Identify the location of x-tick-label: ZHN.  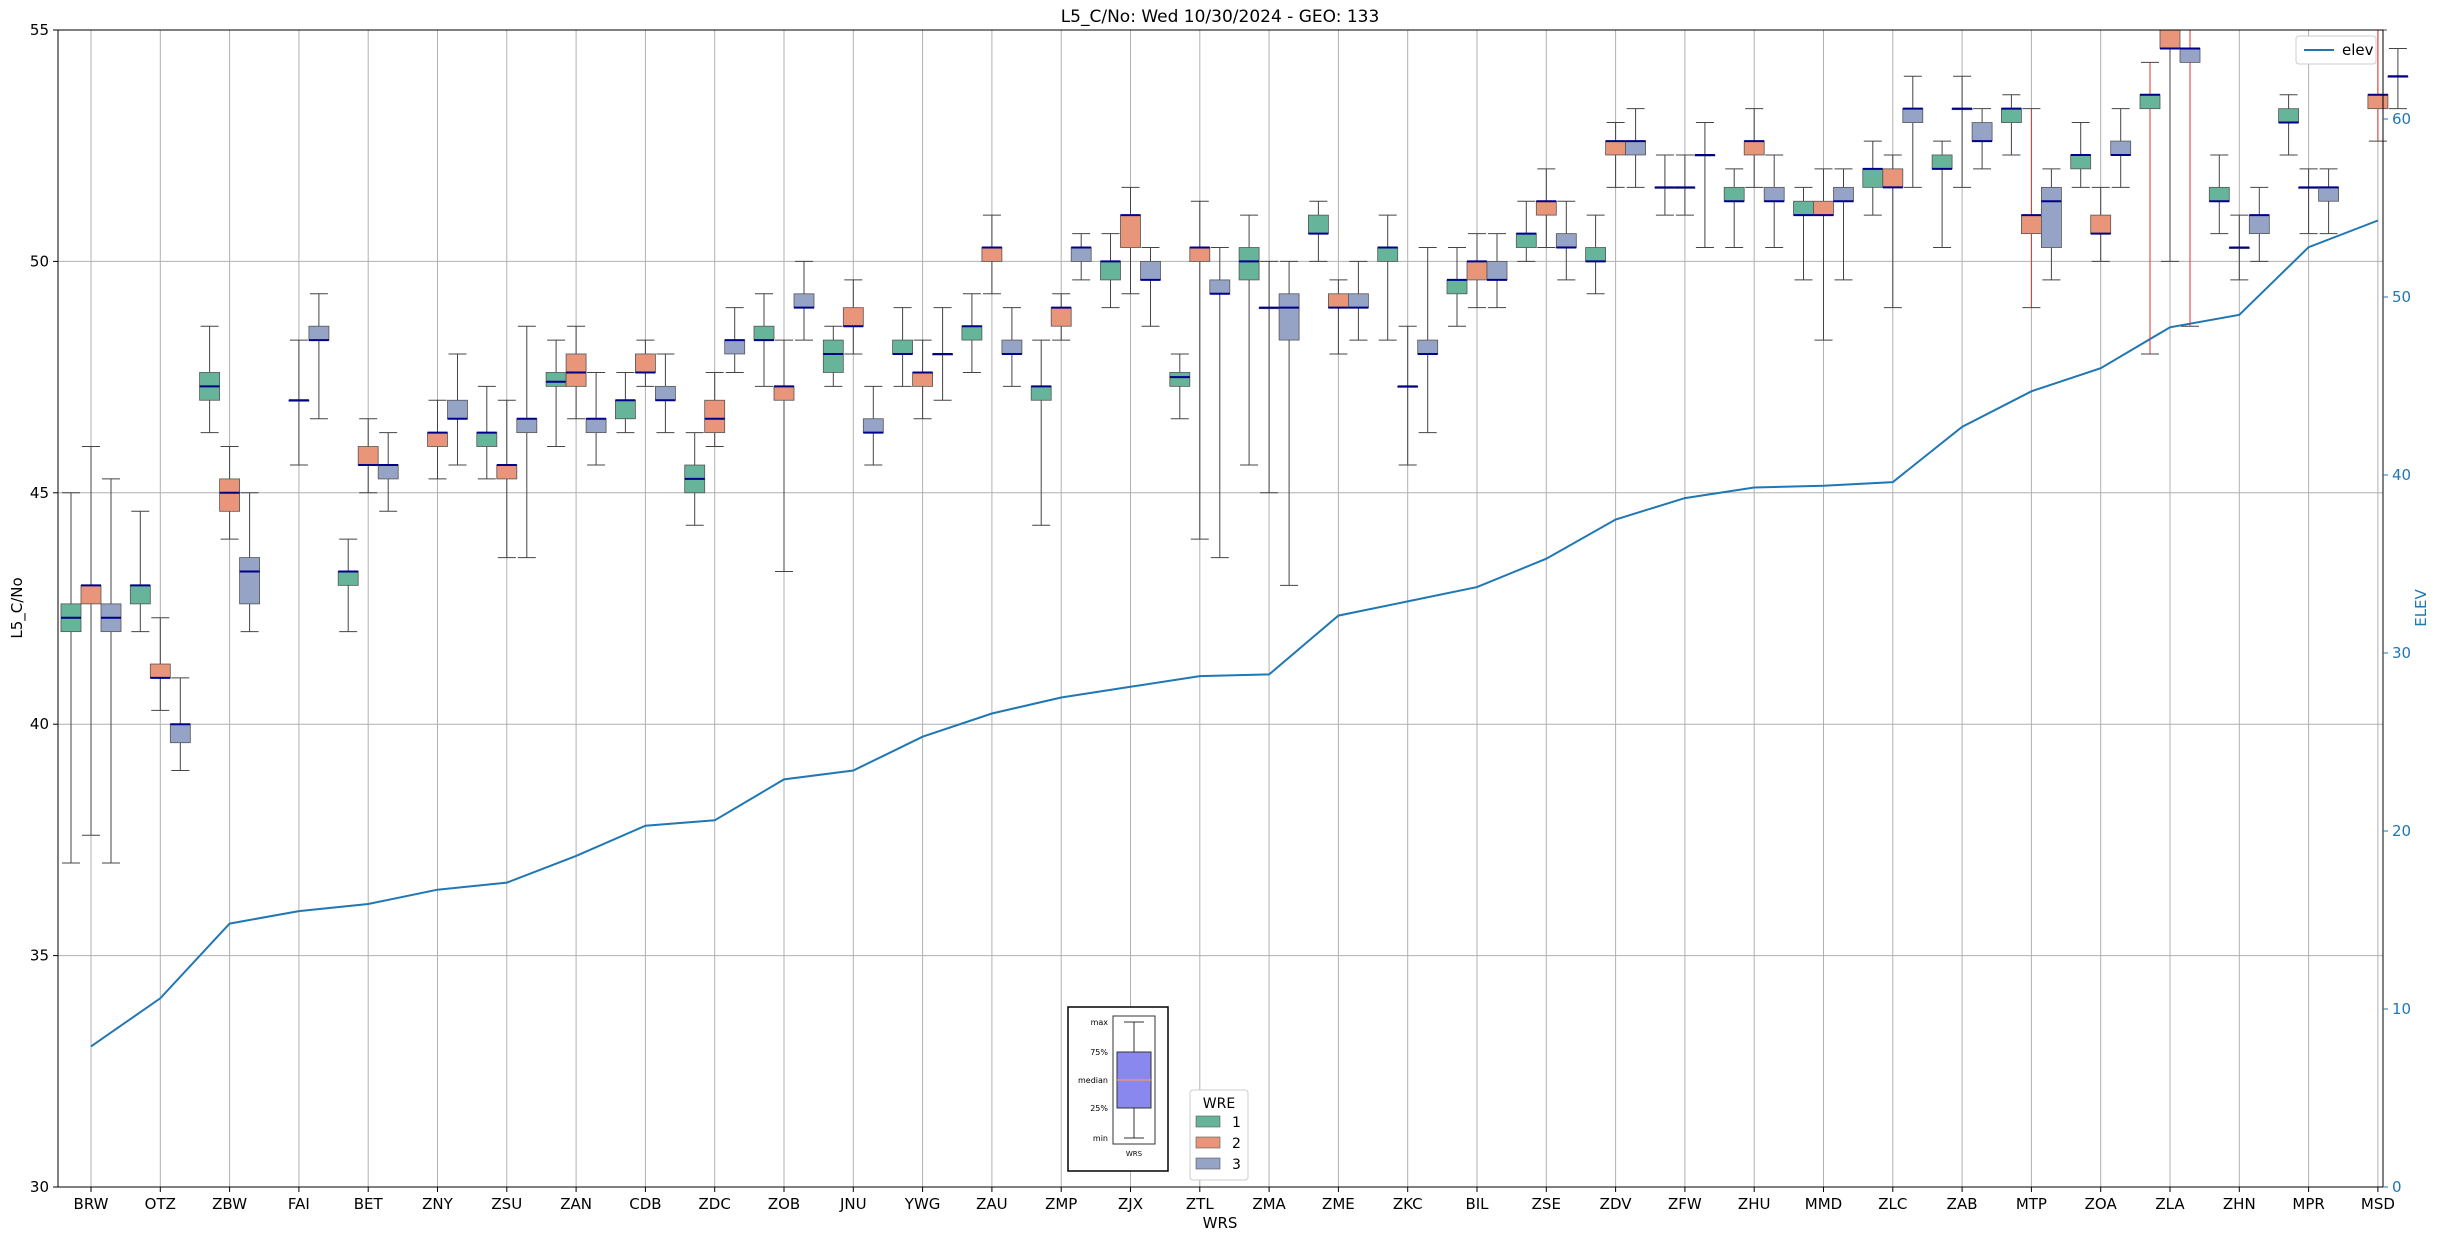
(2239, 1204).